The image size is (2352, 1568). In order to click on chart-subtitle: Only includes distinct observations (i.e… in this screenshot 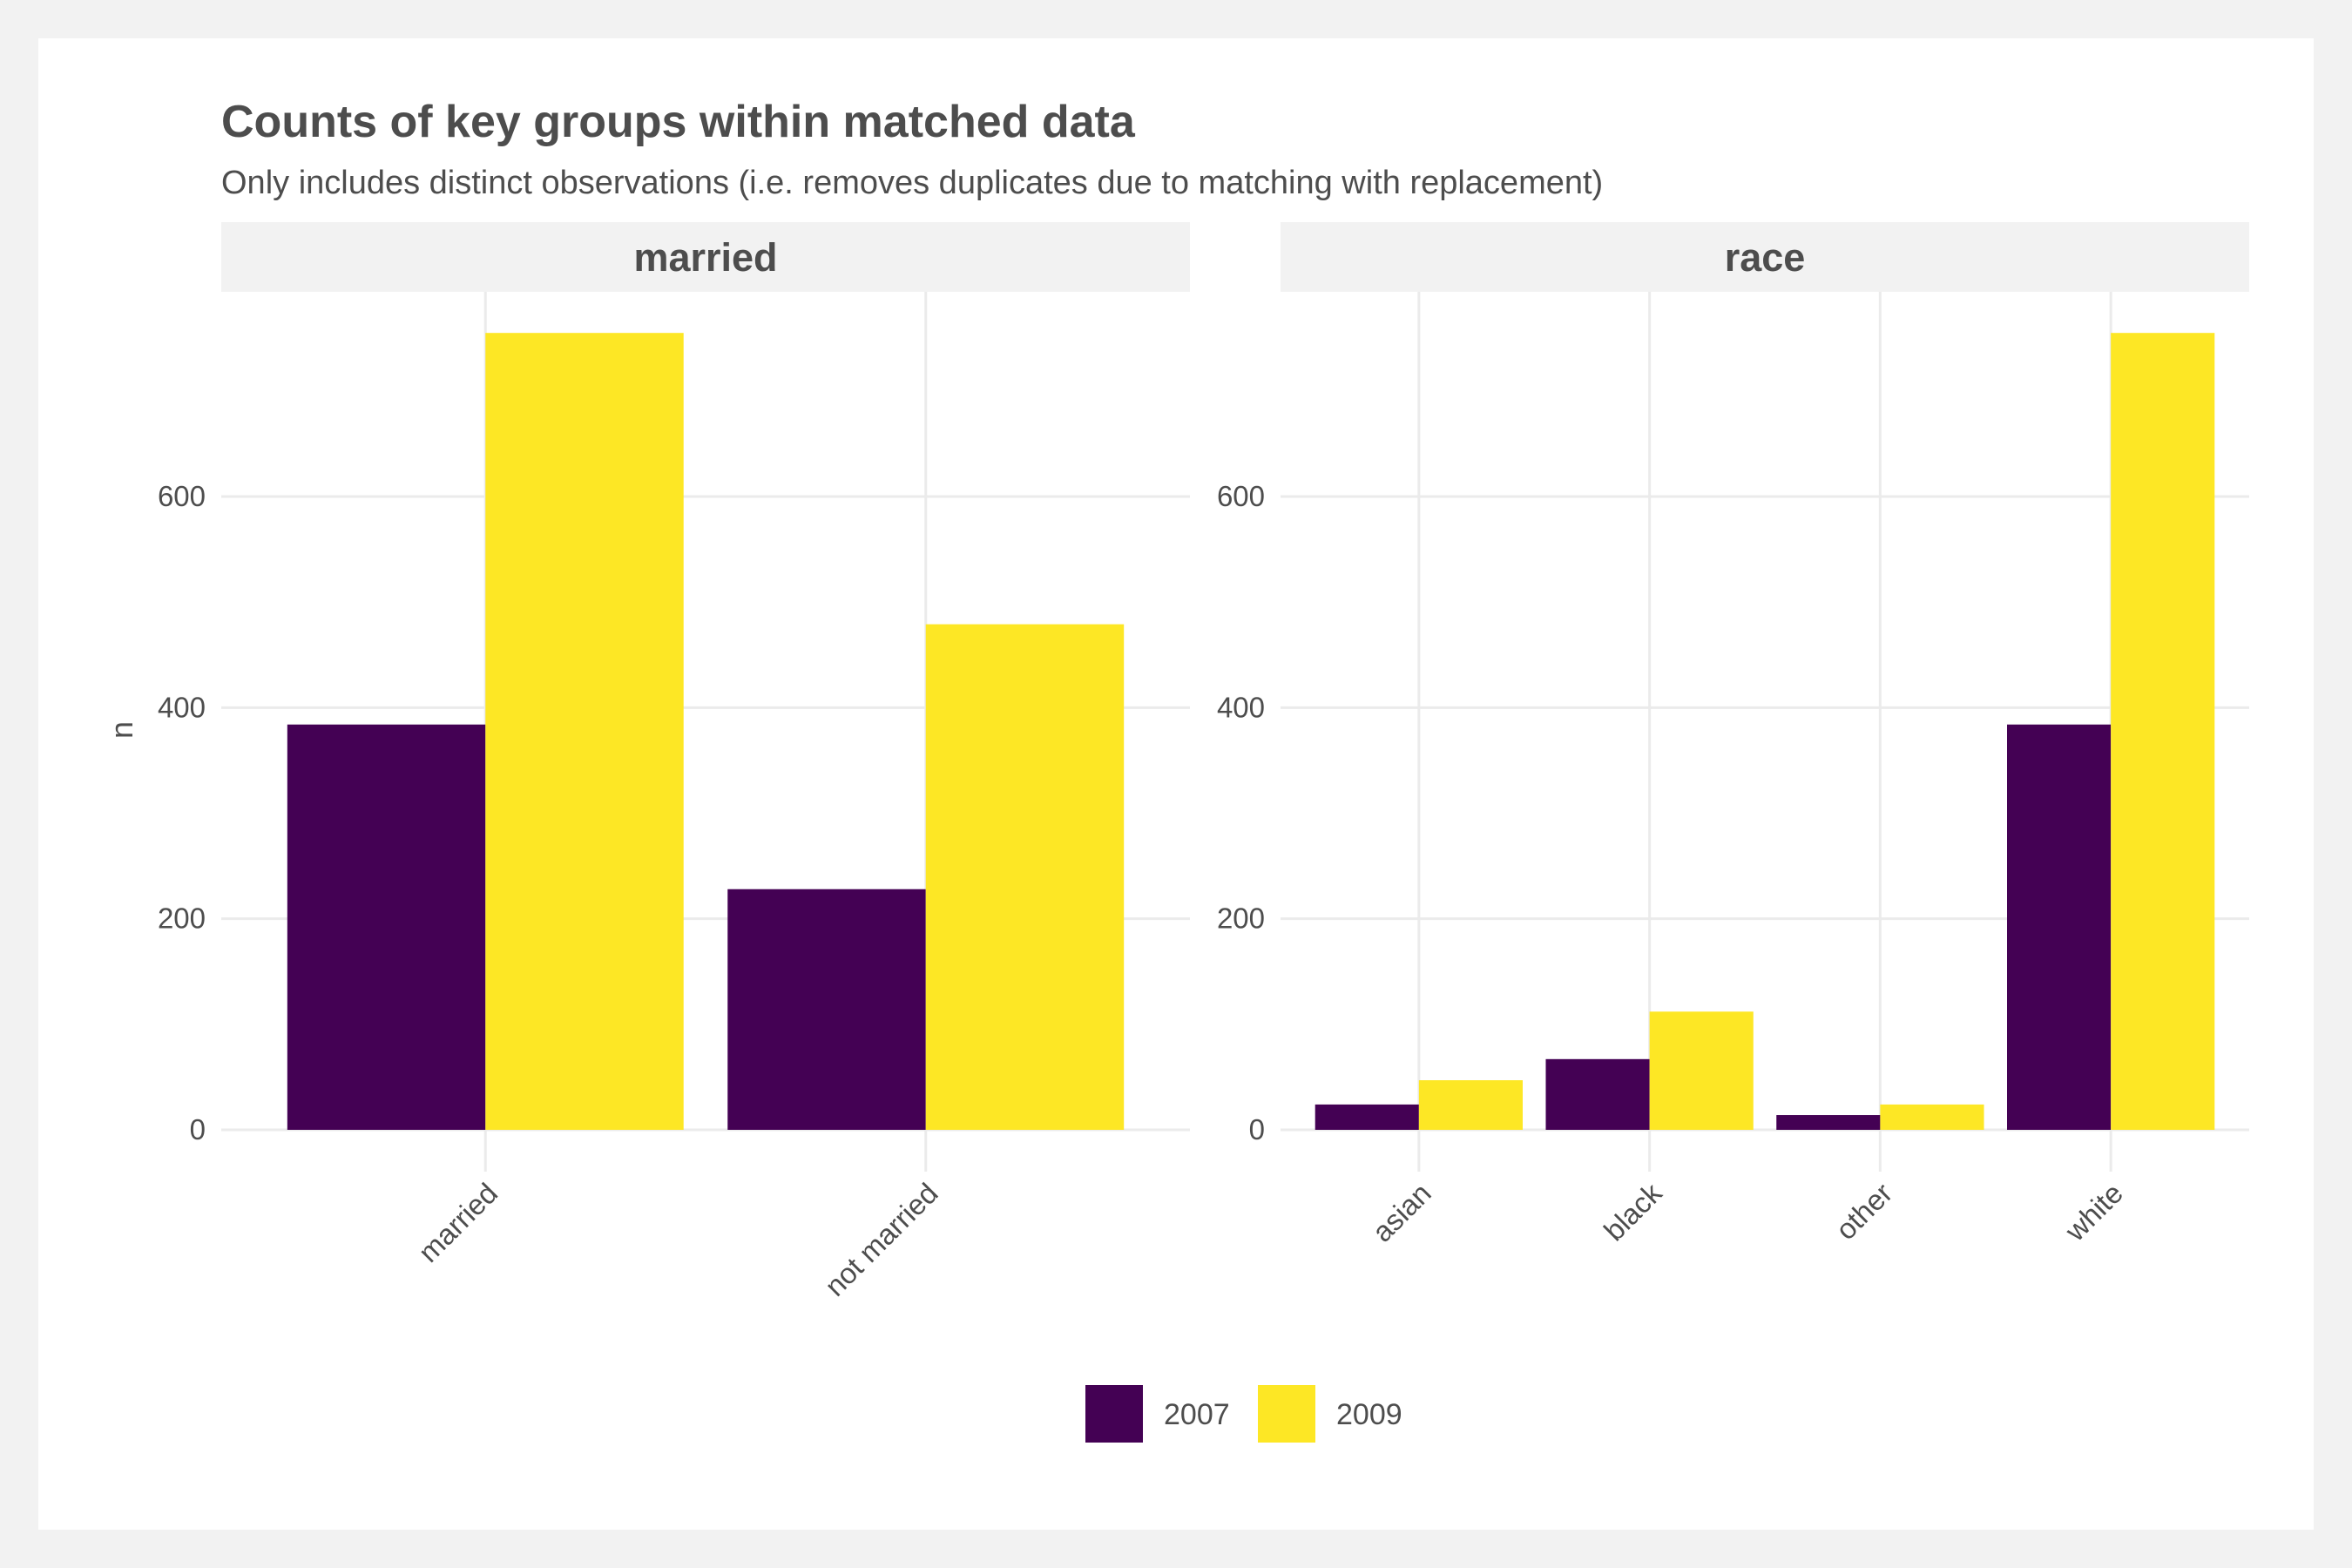, I will do `click(912, 183)`.